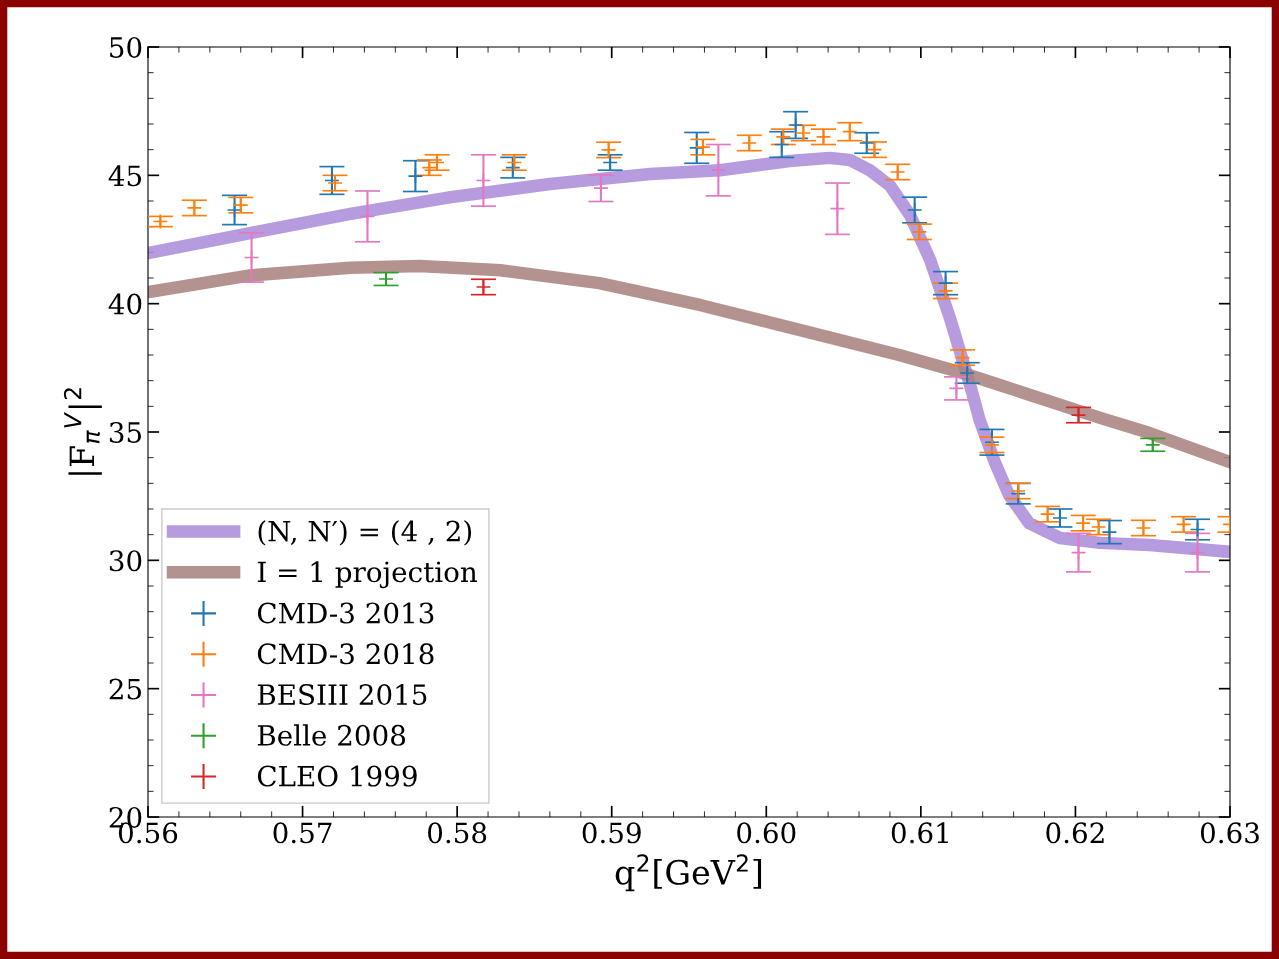 This screenshot has height=959, width=1279. Describe the element at coordinates (611, 833) in the screenshot. I see `x-tick-label: 0.59` at that location.